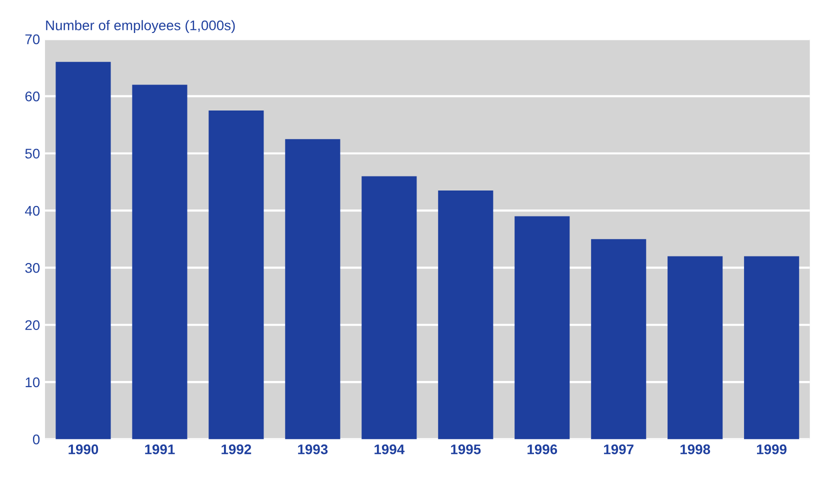 The width and height of the screenshot is (818, 488). What do you see at coordinates (619, 449) in the screenshot?
I see `x-tick-label: 1997` at bounding box center [619, 449].